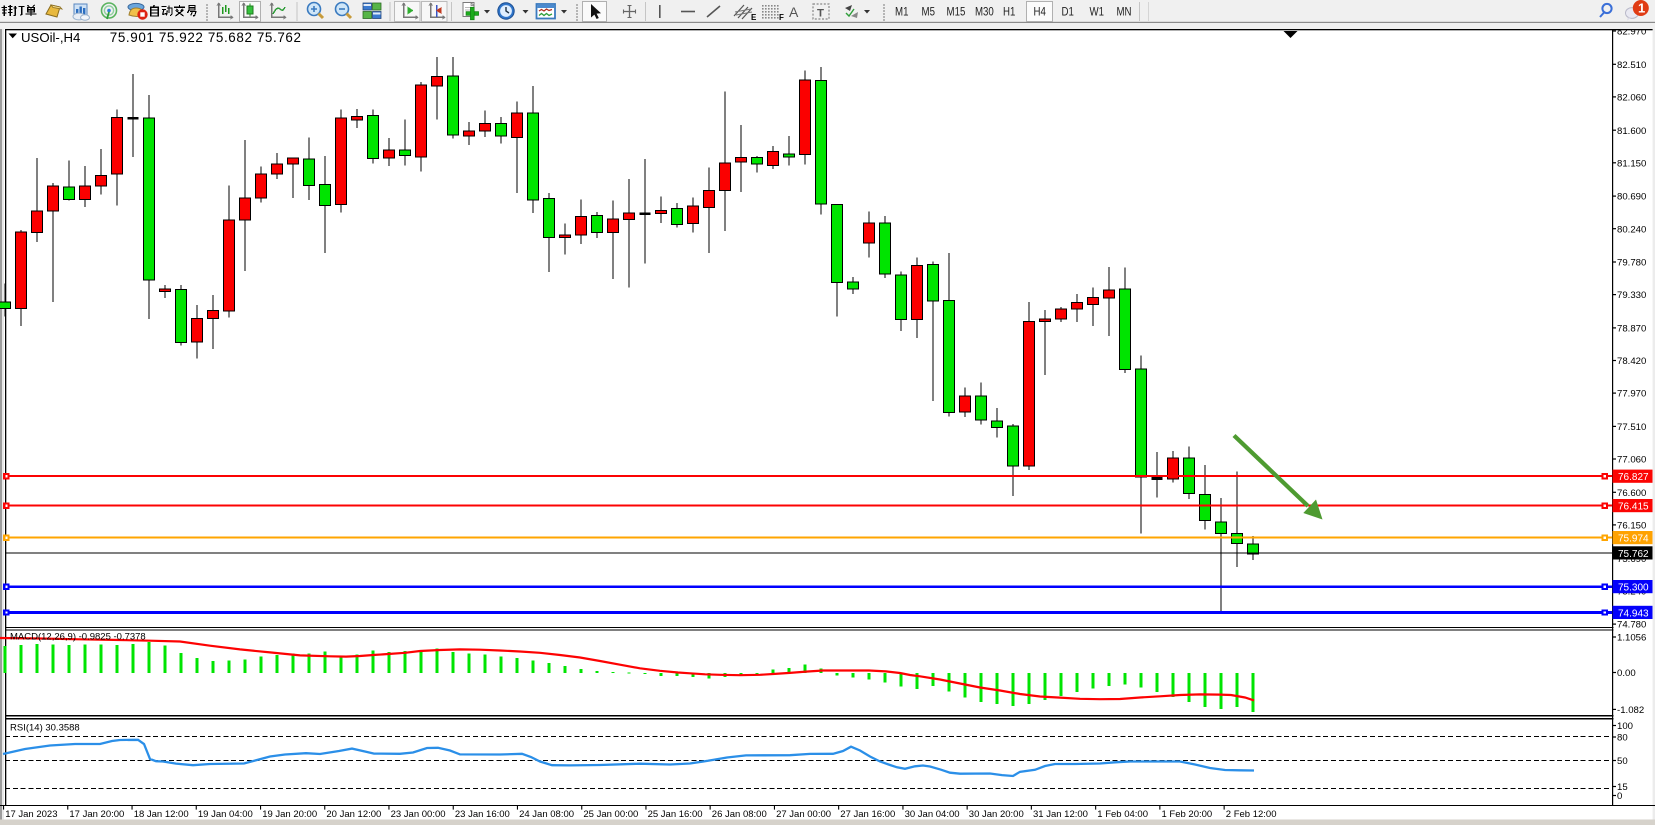 The width and height of the screenshot is (1655, 825). Describe the element at coordinates (820, 14) in the screenshot. I see `svg-text: T` at that location.